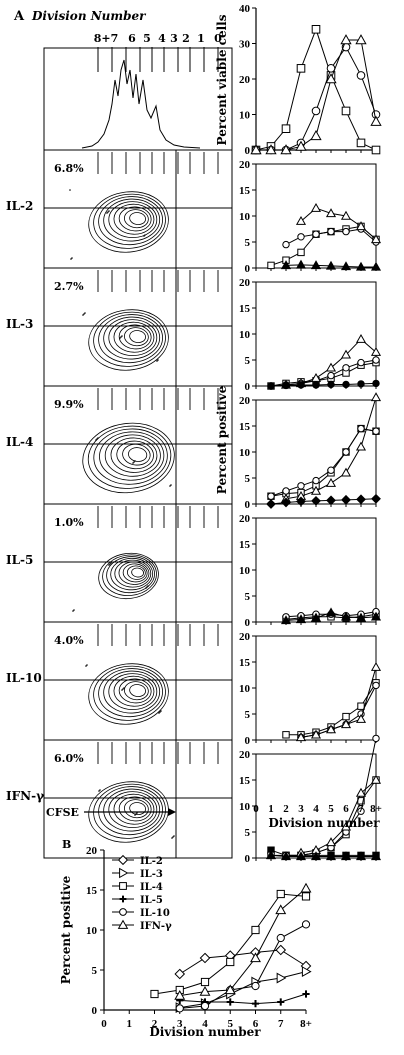  Describe the element at coordinates (69, 758) in the screenshot. I see `percent-label: 6.0%` at that location.